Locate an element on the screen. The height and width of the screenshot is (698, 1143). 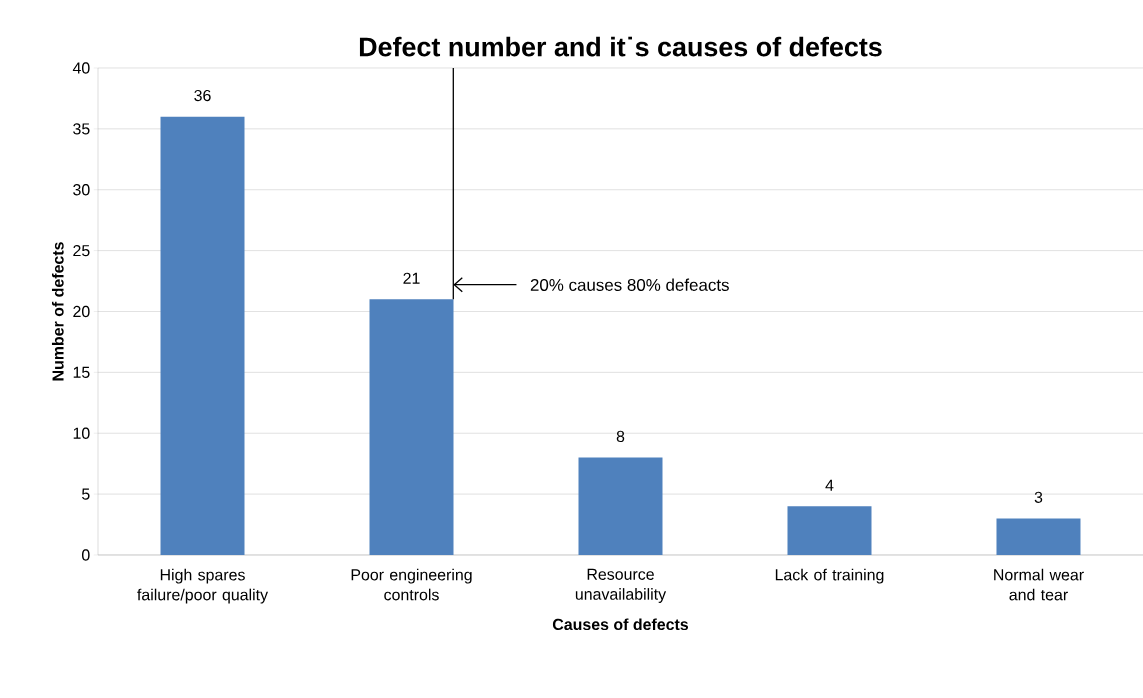
y-tick-label: 25 is located at coordinates (81, 250).